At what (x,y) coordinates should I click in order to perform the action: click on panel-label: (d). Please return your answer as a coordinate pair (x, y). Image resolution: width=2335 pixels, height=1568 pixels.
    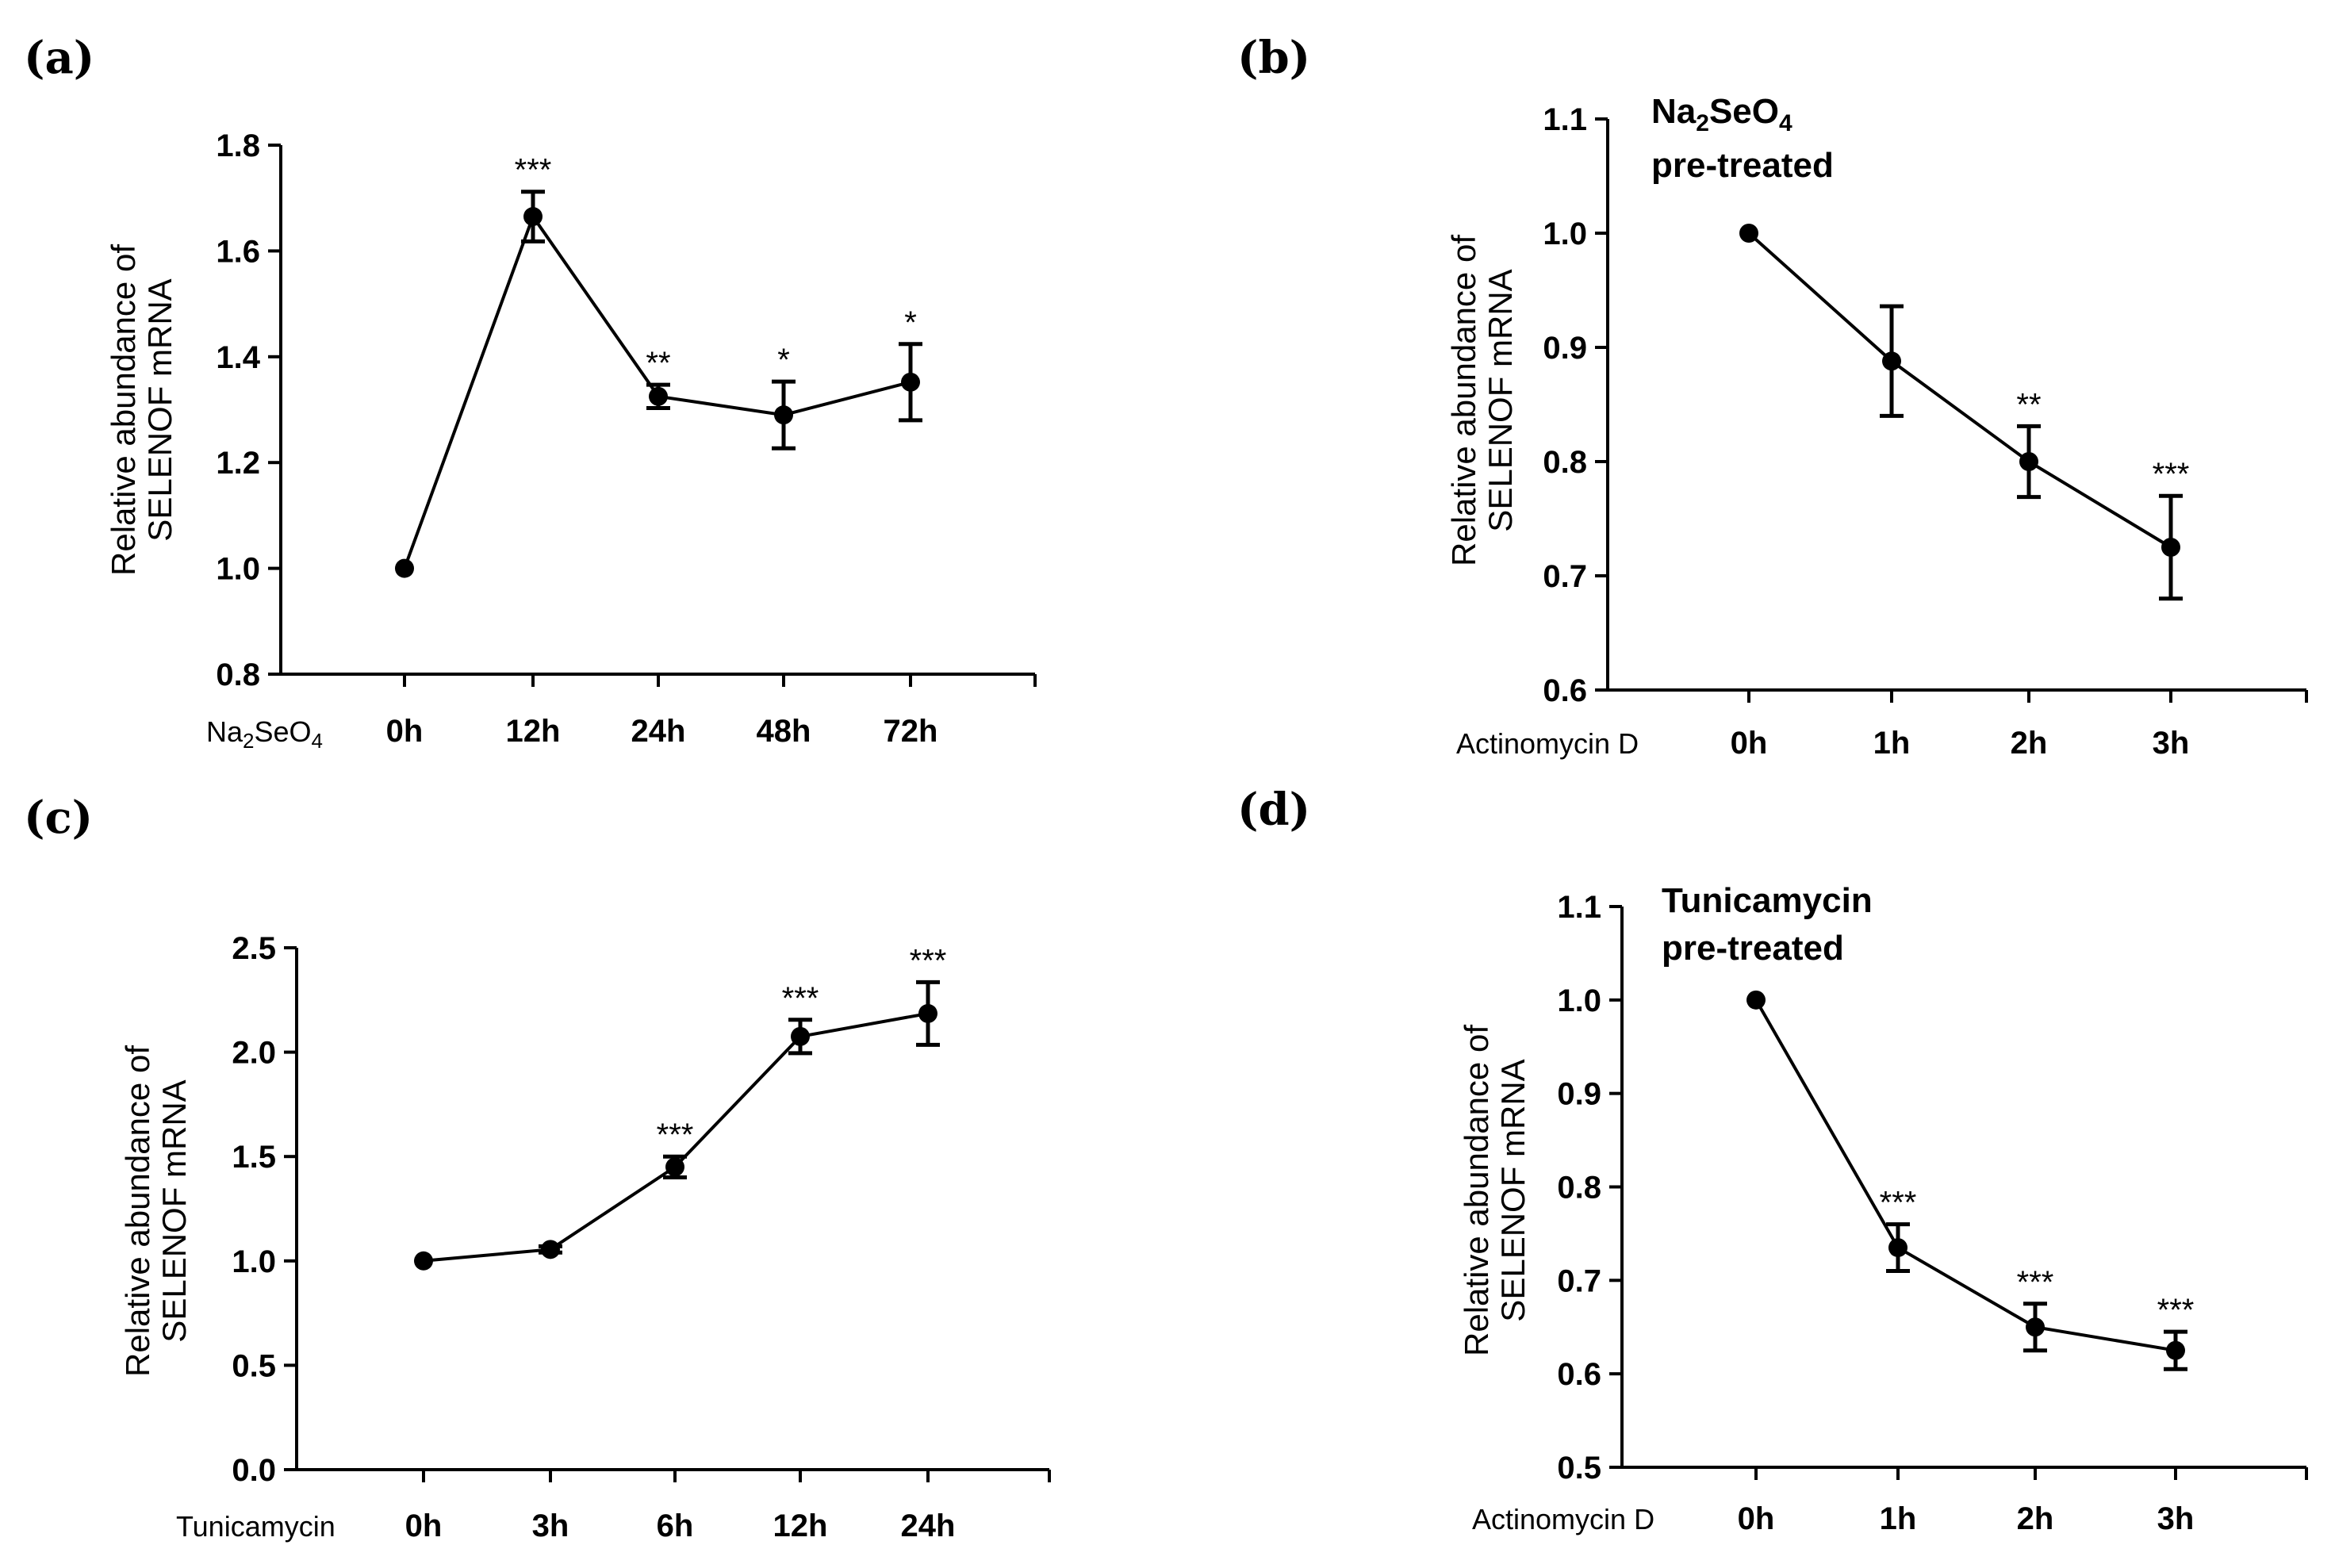
    Looking at the image, I should click on (1273, 810).